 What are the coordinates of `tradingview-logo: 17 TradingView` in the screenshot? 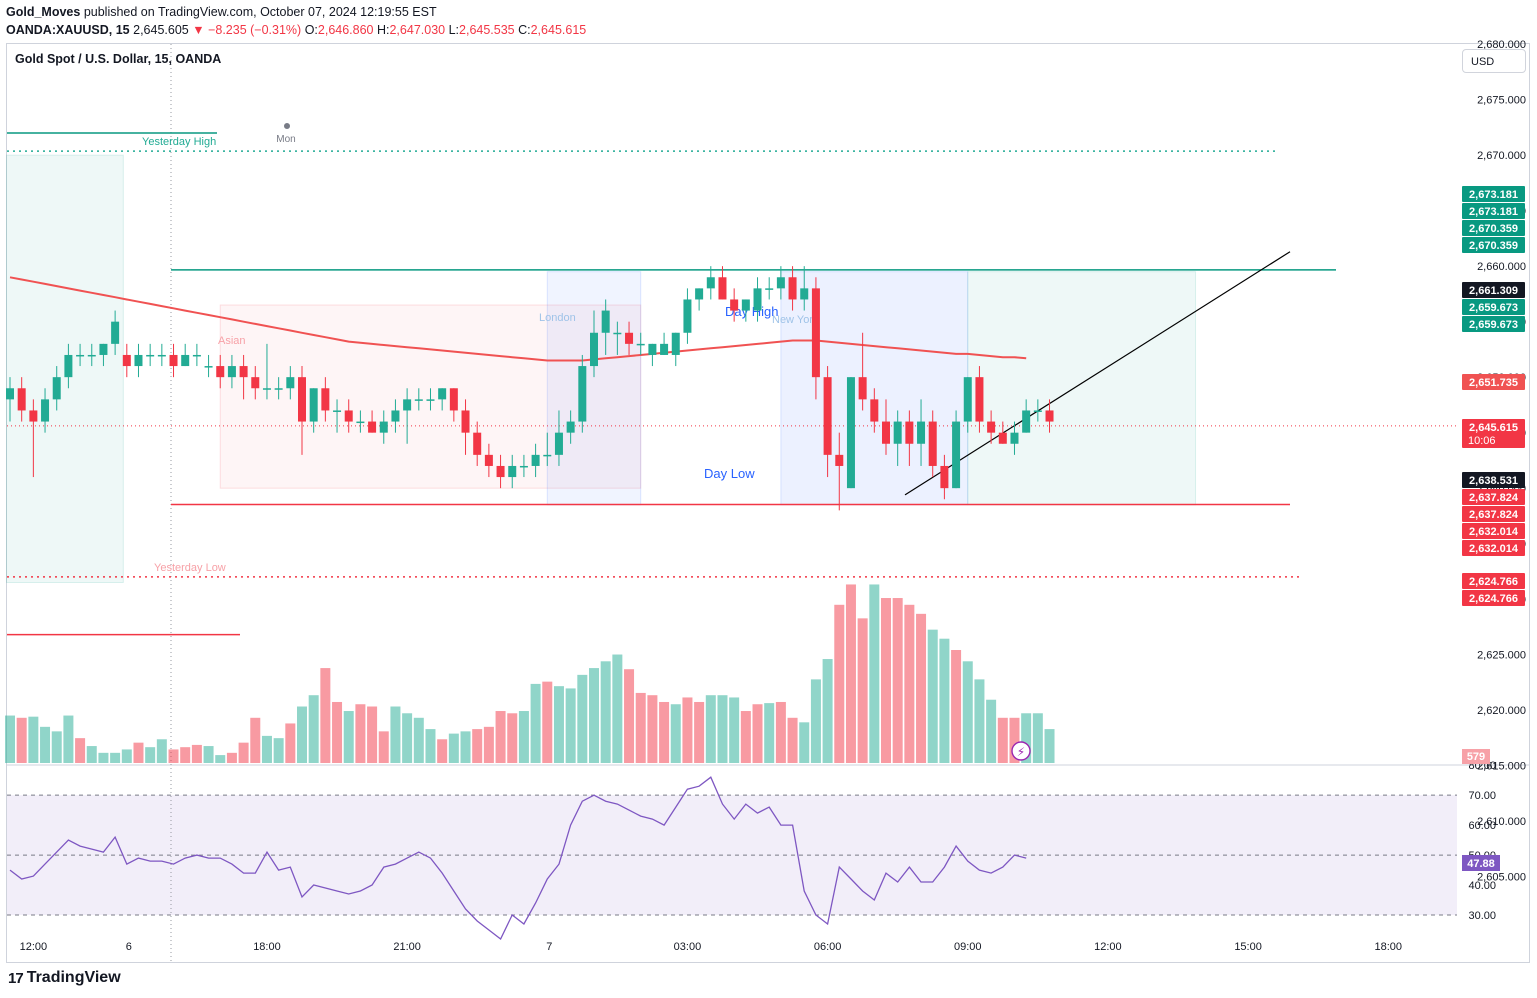 It's located at (64, 978).